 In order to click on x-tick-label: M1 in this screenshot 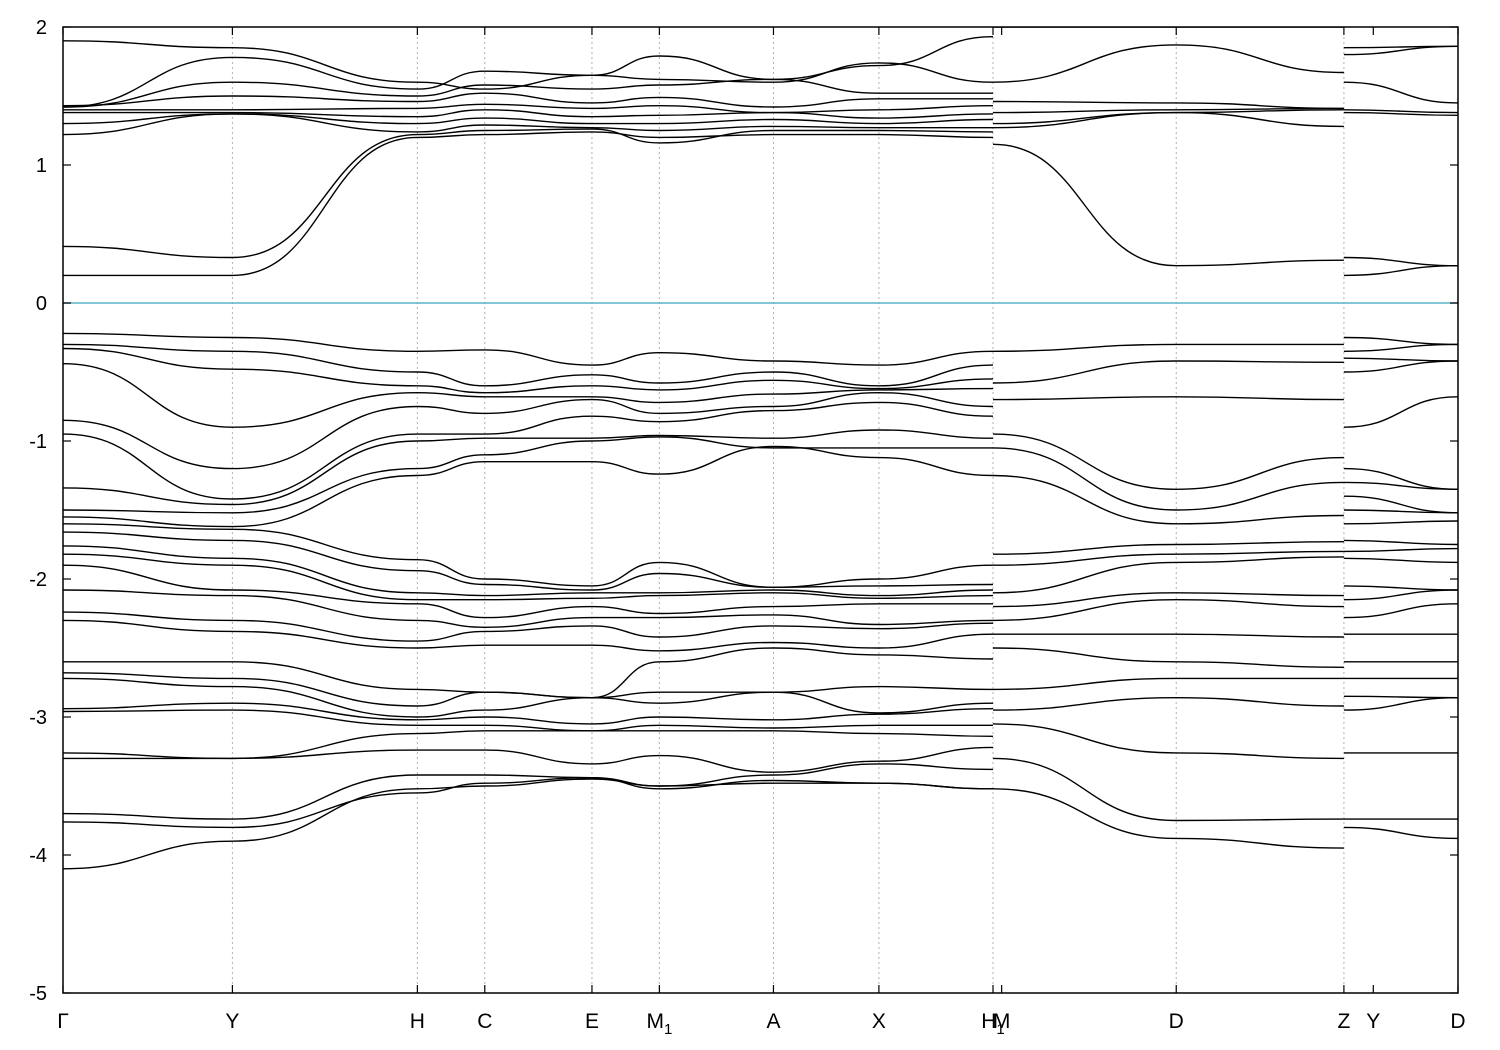, I will do `click(659, 1024)`.